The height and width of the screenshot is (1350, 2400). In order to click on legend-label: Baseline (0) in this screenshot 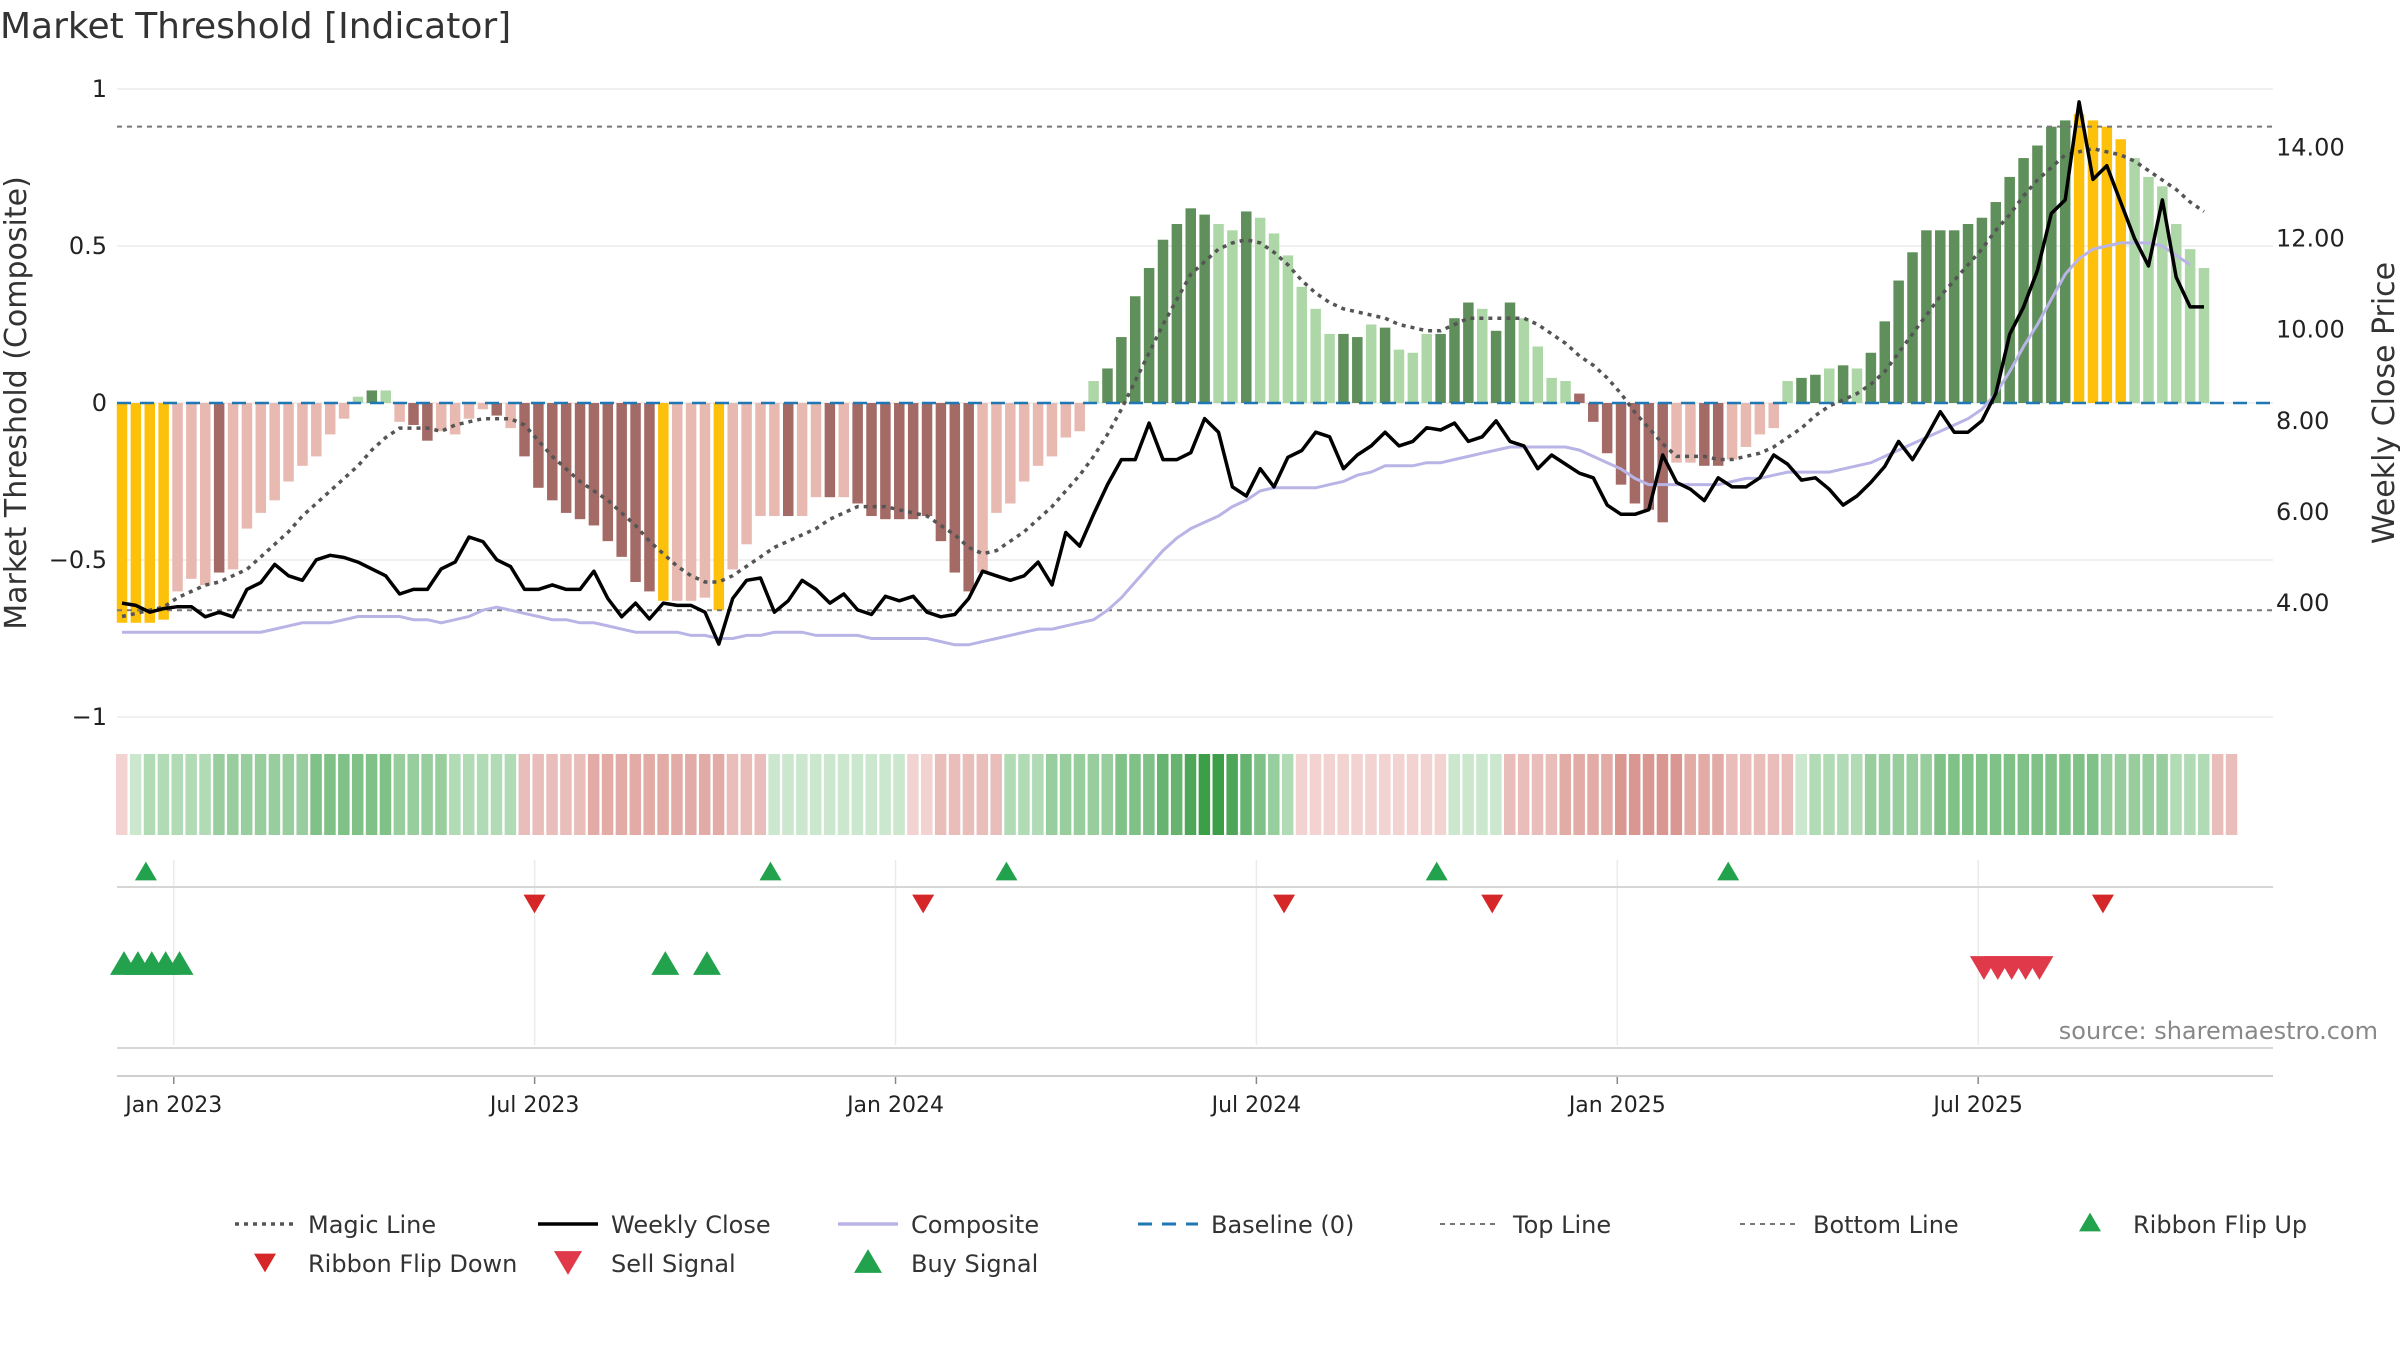, I will do `click(1282, 1225)`.